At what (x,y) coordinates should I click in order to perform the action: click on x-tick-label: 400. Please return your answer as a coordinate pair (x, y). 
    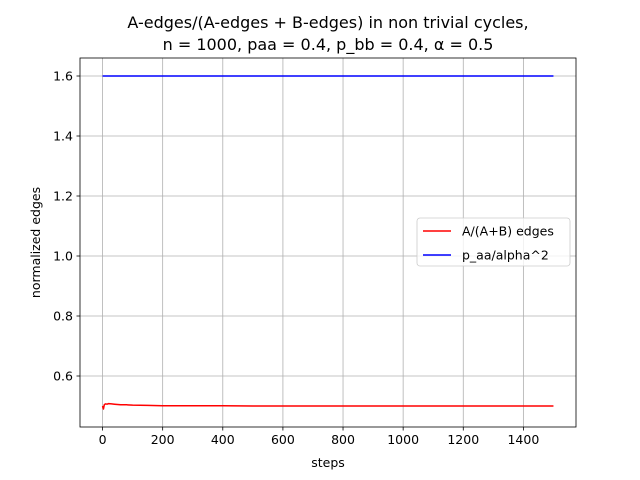
    Looking at the image, I should click on (223, 439).